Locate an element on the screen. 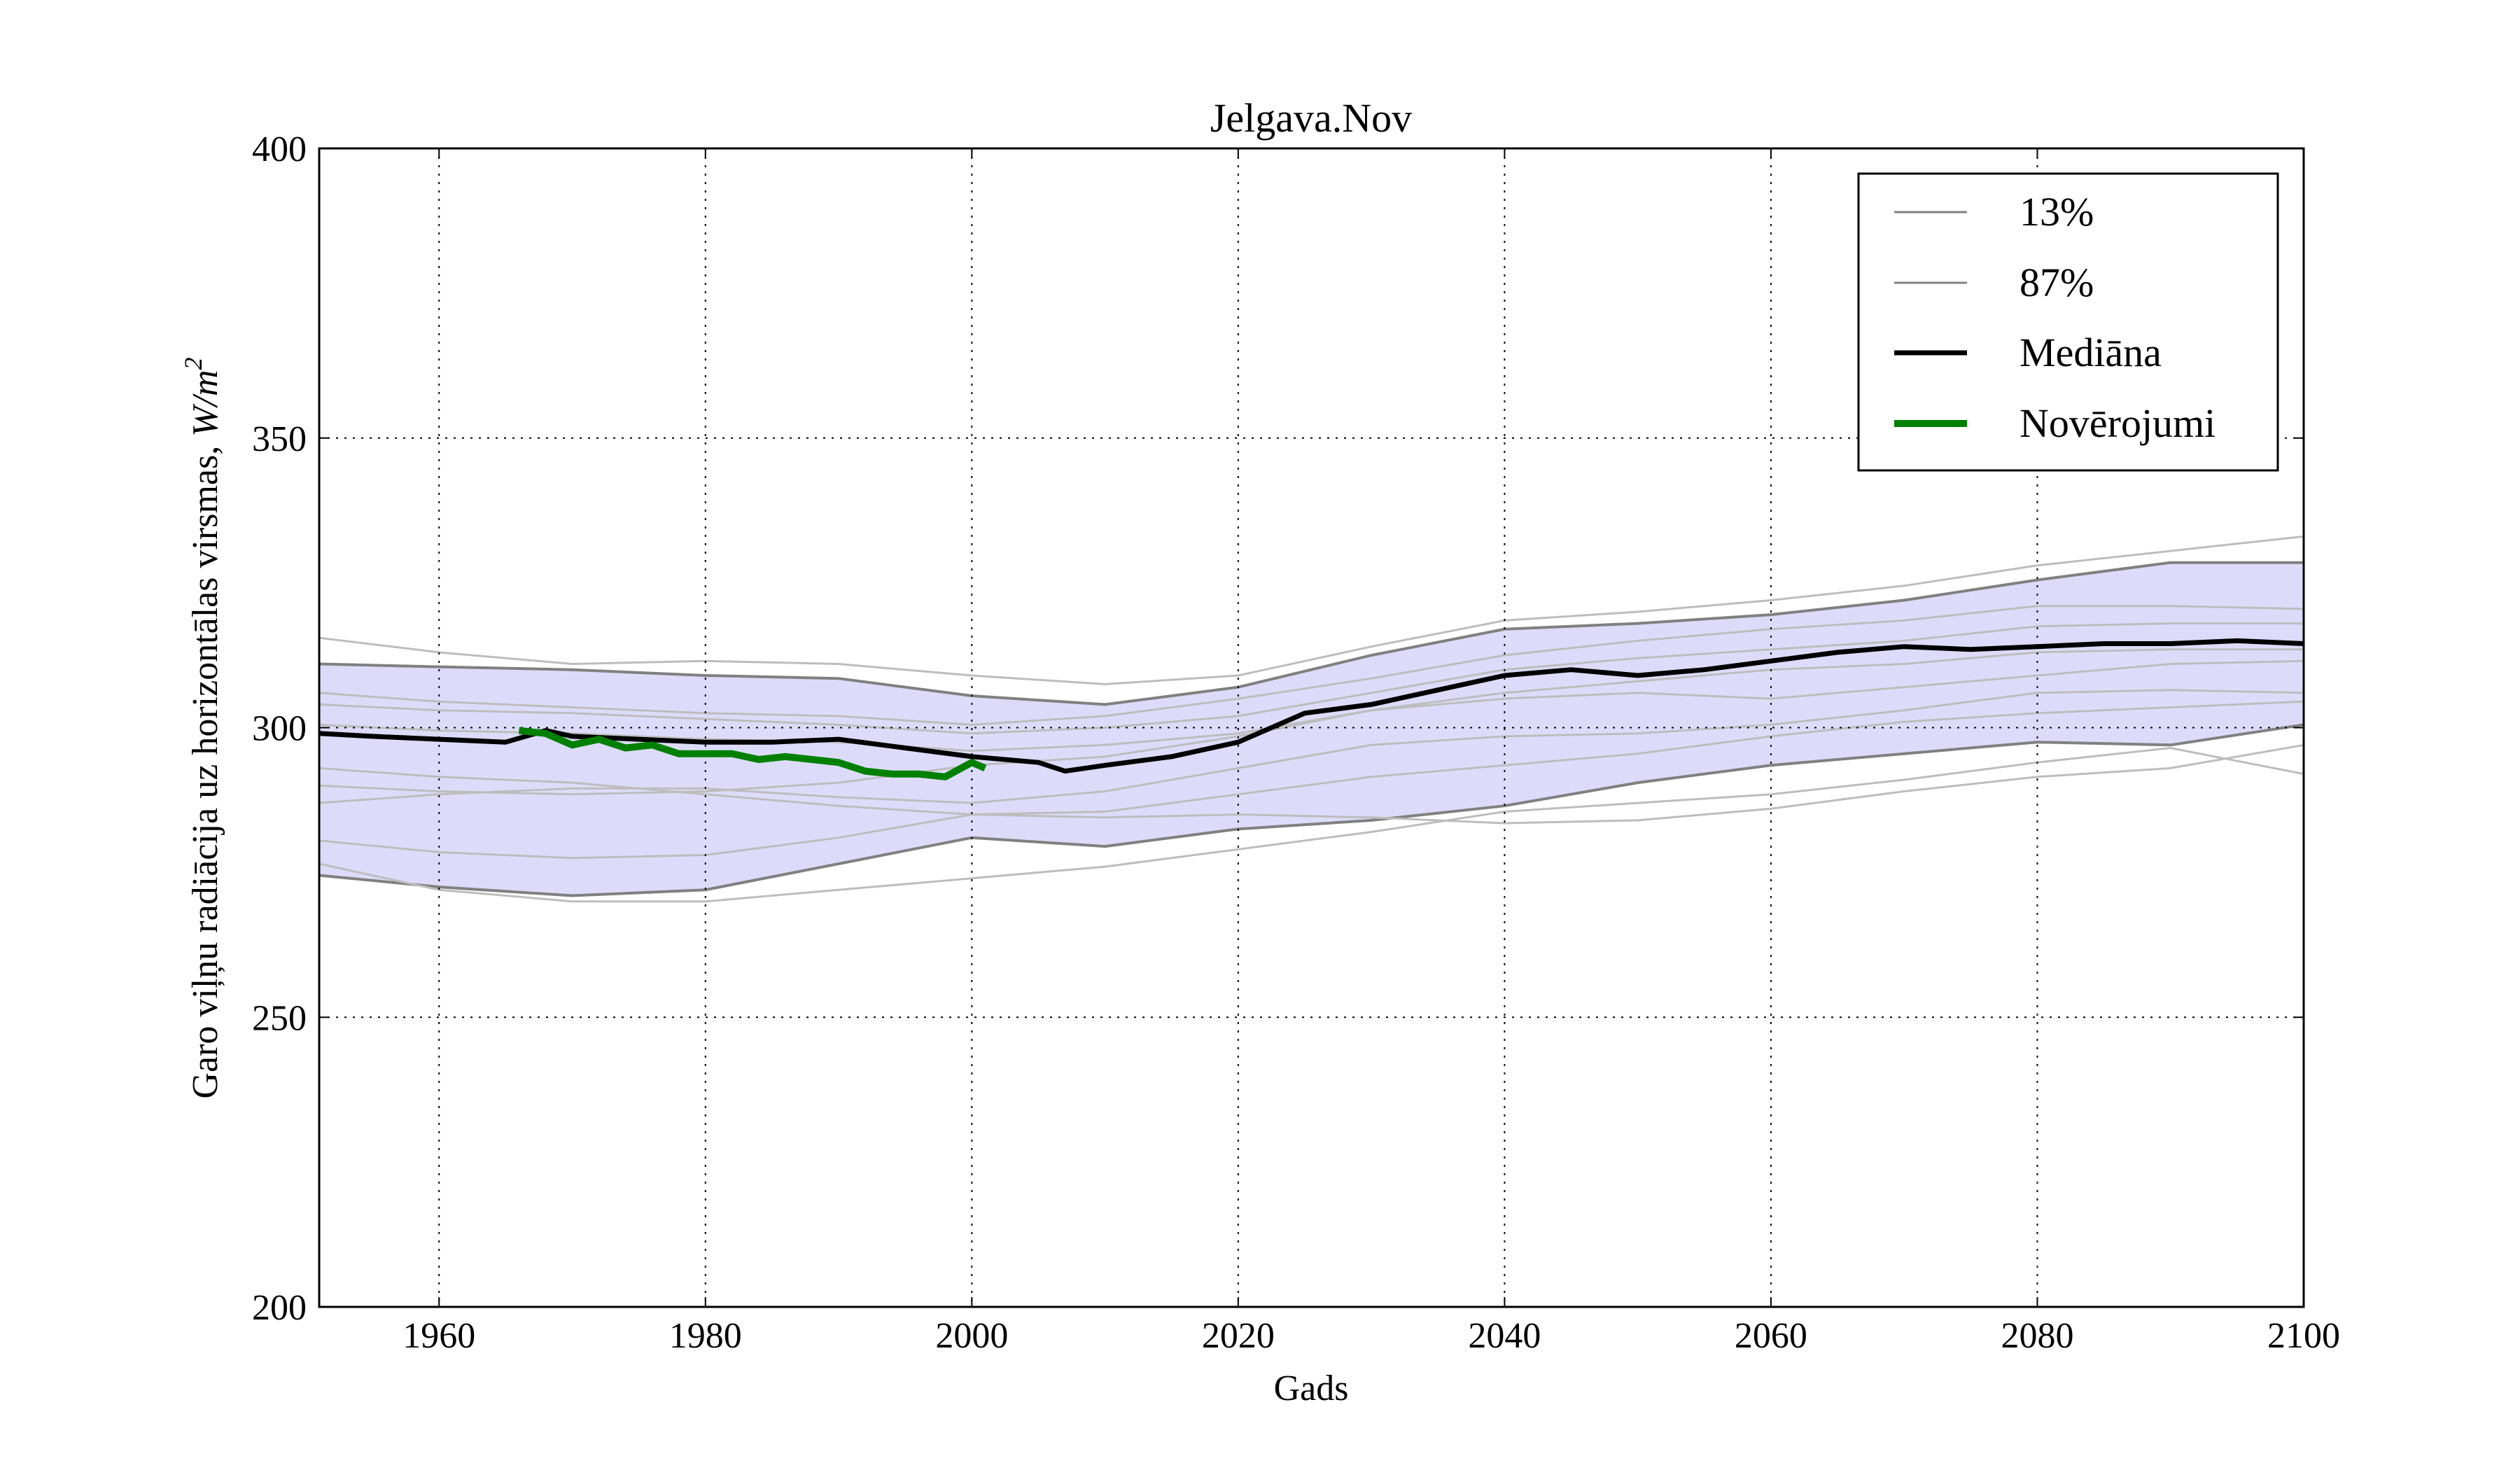 Image resolution: width=2520 pixels, height=1470 pixels. y-tick-label: 250 is located at coordinates (279, 1018).